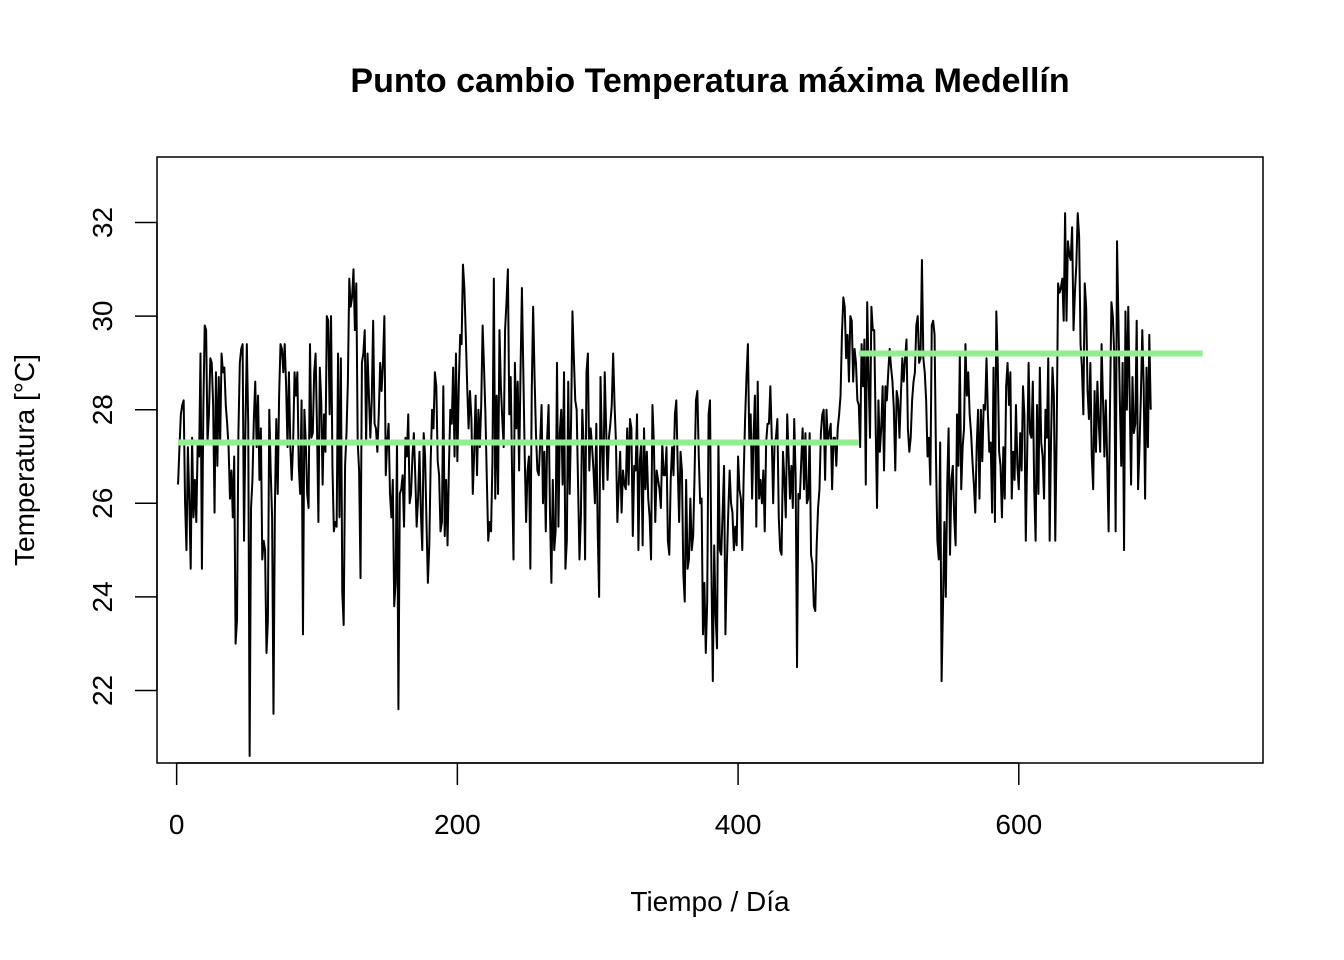  What do you see at coordinates (177, 824) in the screenshot?
I see `x-tick-label: 0` at bounding box center [177, 824].